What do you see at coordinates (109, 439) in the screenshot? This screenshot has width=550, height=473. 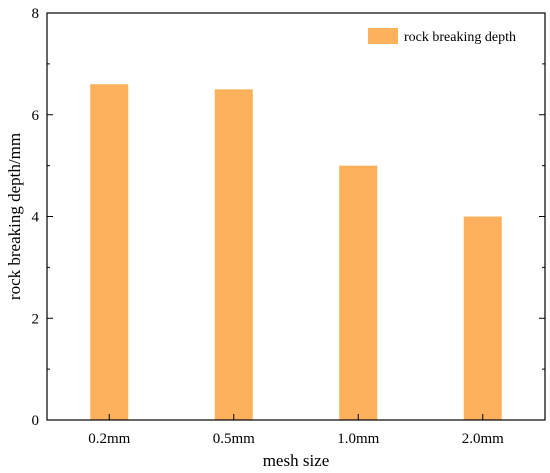 I see `x-tick-label: 0.2mm` at bounding box center [109, 439].